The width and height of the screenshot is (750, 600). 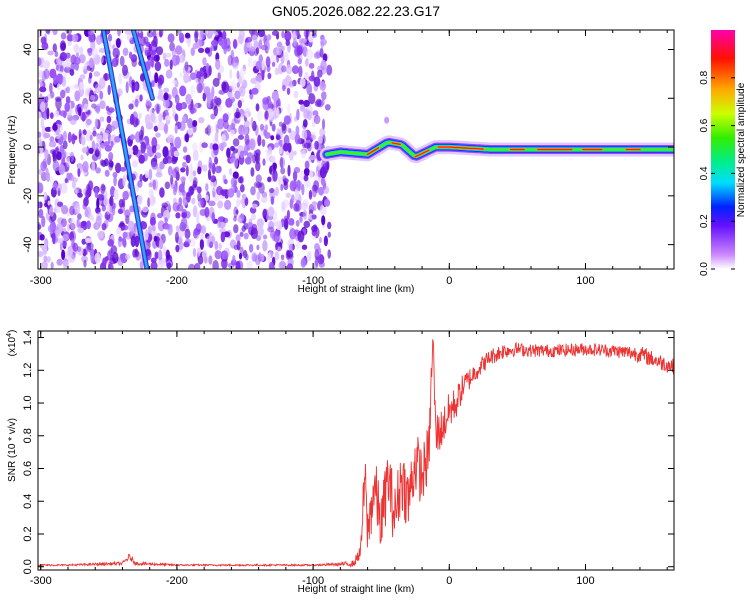 I want to click on snr-y-multiplier: (x104), so click(x=12, y=343).